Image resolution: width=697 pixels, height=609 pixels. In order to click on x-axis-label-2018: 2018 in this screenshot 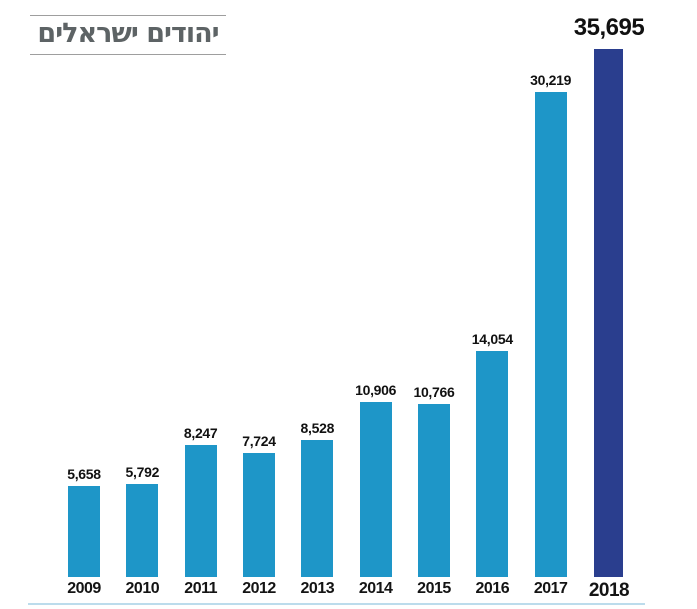, I will do `click(609, 590)`.